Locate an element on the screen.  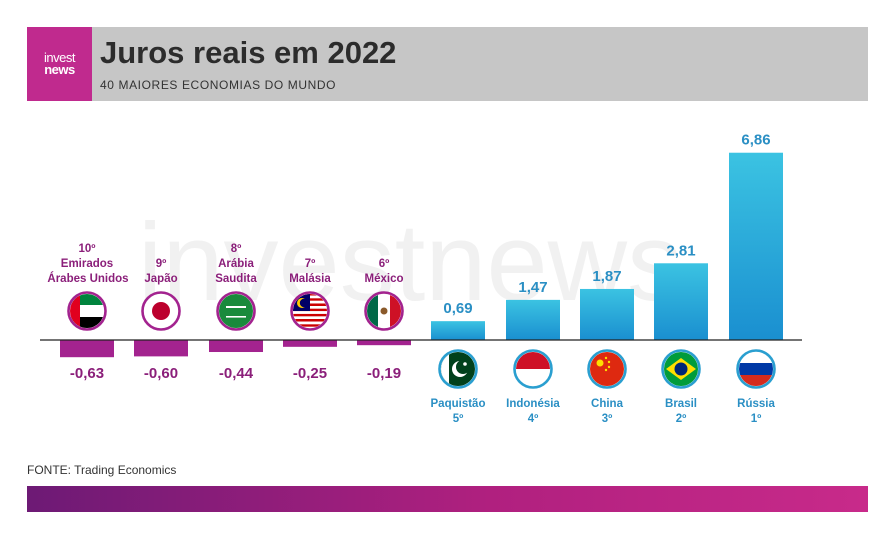
category-label-1-1: Japão is located at coordinates (160, 279).